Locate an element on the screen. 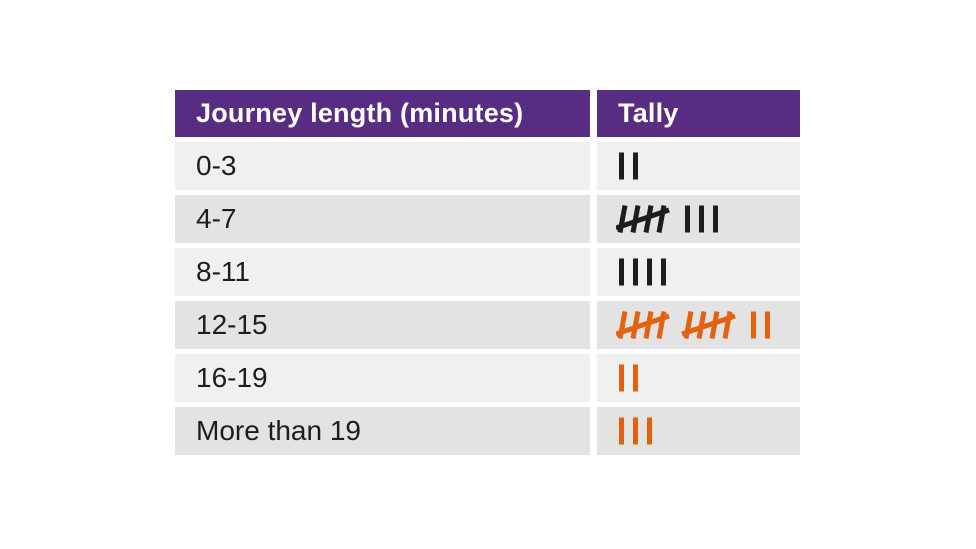  table-row: 12-15 is located at coordinates (487, 325).